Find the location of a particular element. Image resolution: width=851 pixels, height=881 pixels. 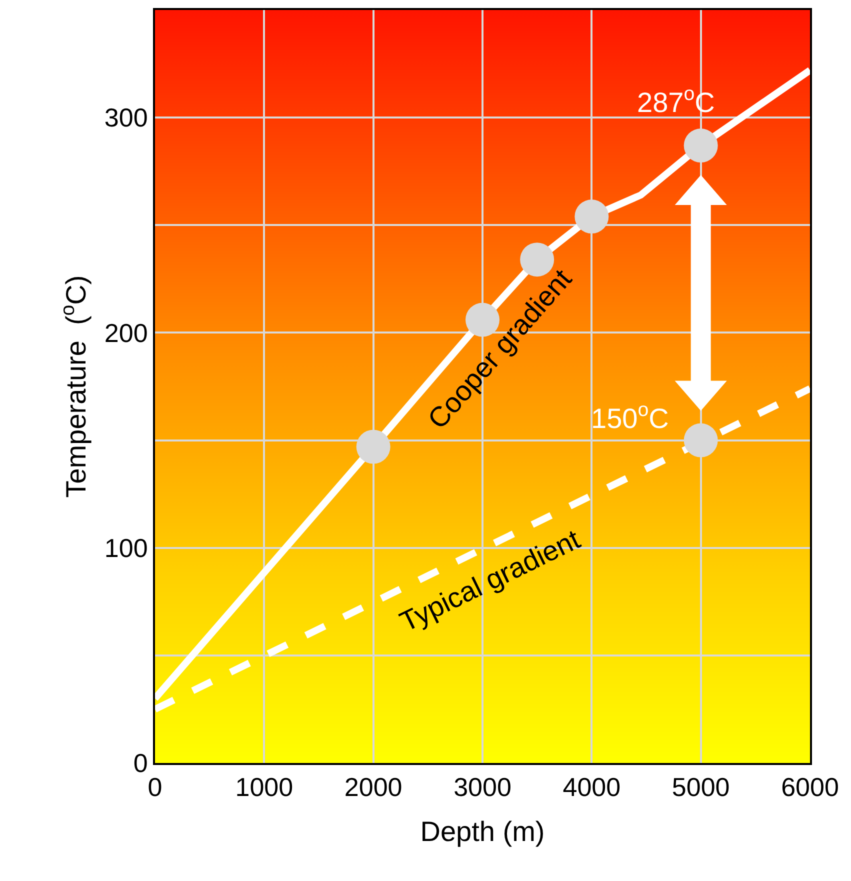

x-tick-label: 4000 is located at coordinates (591, 787).